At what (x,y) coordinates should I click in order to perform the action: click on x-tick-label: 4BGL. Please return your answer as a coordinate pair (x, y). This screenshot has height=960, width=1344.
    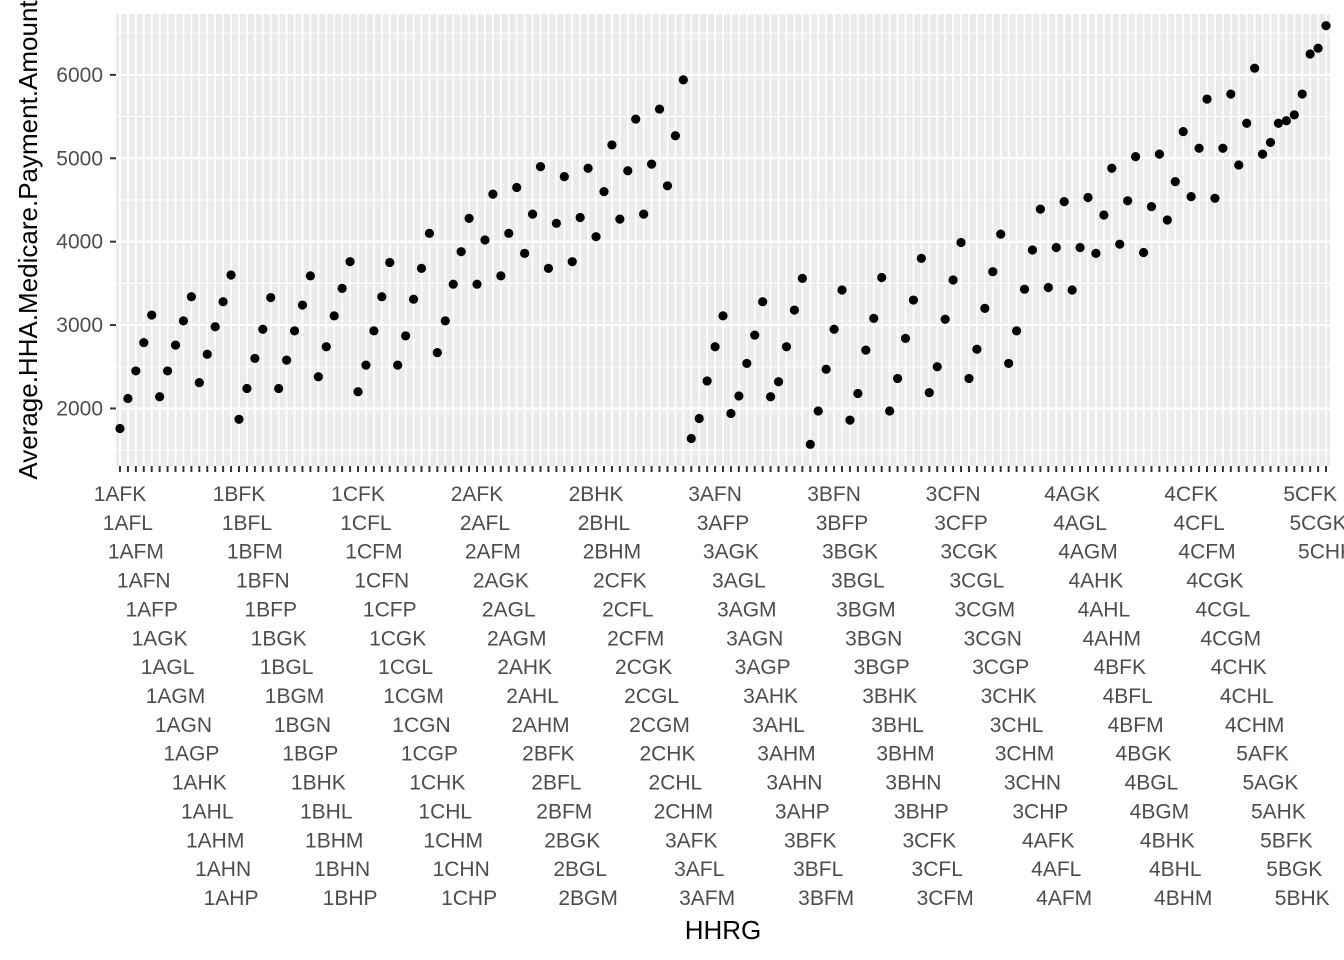
    Looking at the image, I should click on (1152, 783).